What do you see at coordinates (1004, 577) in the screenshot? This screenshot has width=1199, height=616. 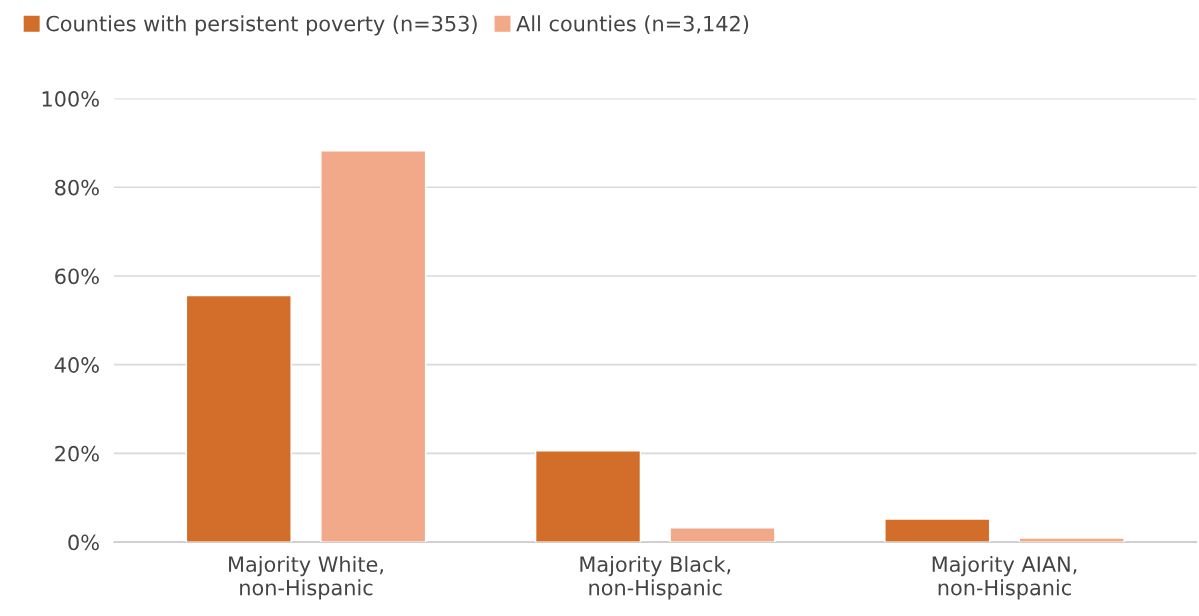 I see `x-tick-label: Majority AIAN, non-Hispanic` at bounding box center [1004, 577].